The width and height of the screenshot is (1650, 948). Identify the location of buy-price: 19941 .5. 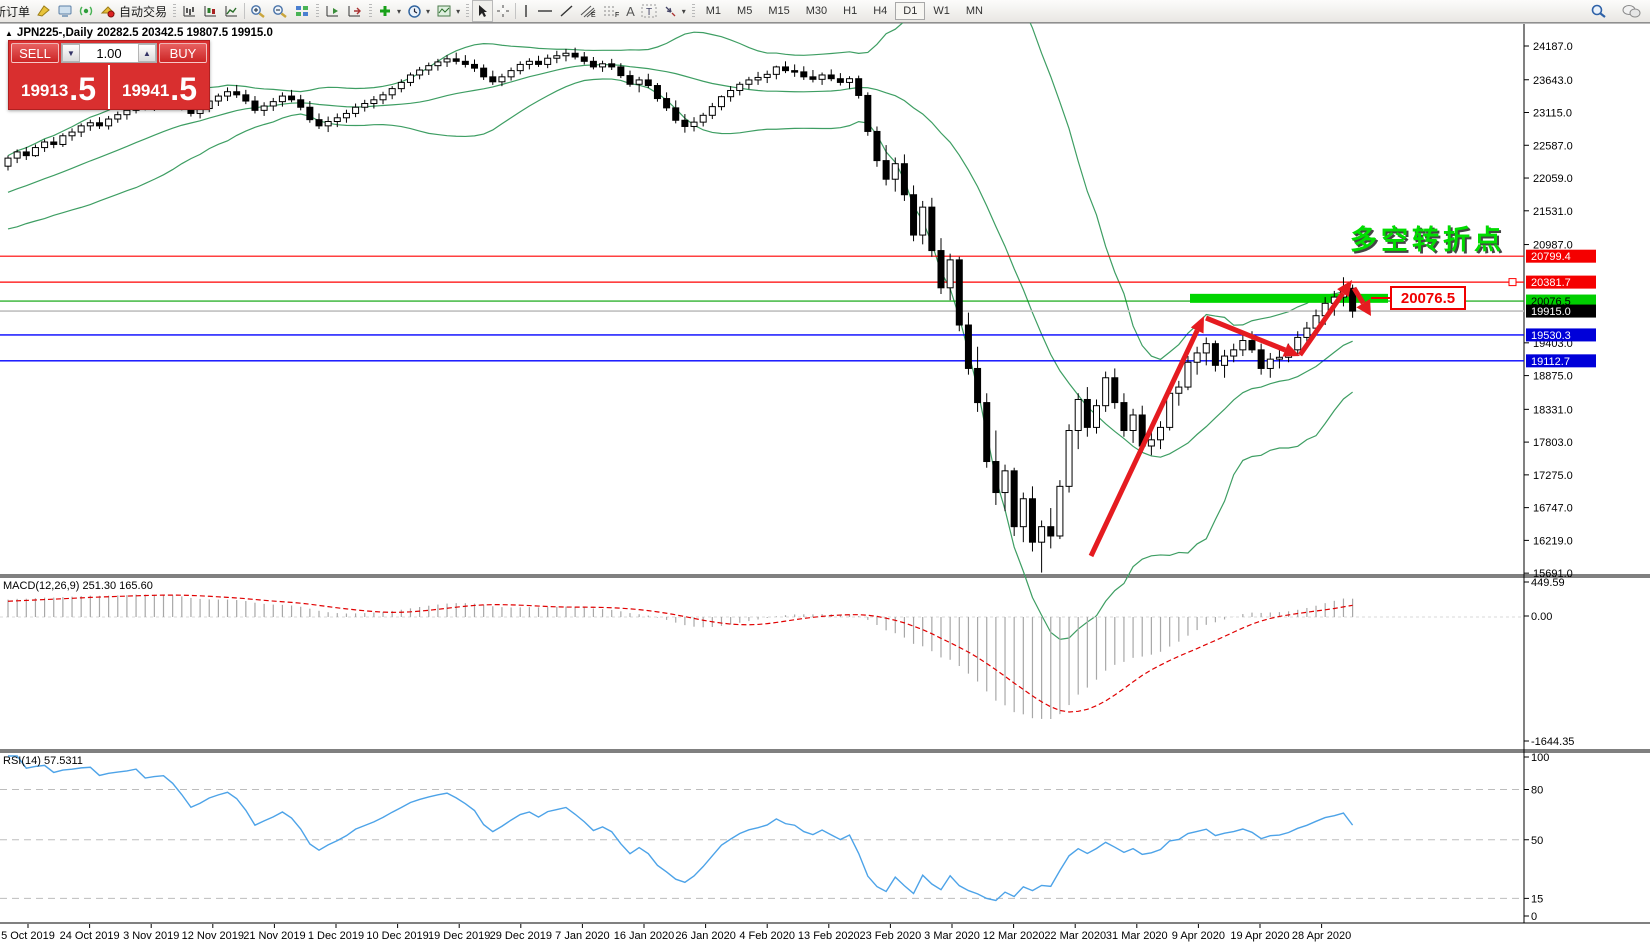
(159, 89).